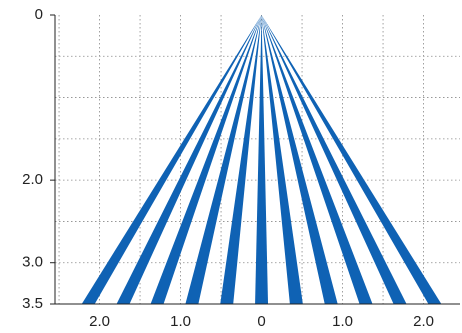 This screenshot has height=333, width=462. I want to click on y-tick-label: 3.5, so click(32, 303).